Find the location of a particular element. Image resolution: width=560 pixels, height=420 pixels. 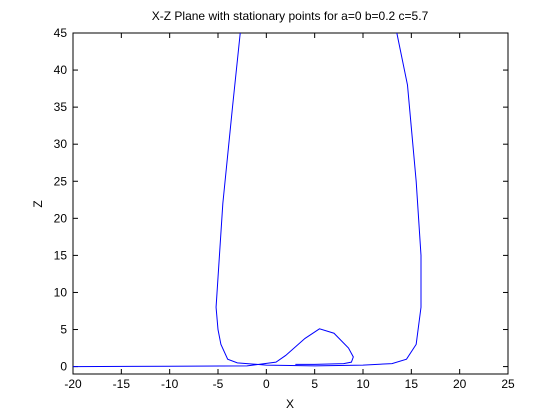

y-tick-label: 5 is located at coordinates (63, 330).